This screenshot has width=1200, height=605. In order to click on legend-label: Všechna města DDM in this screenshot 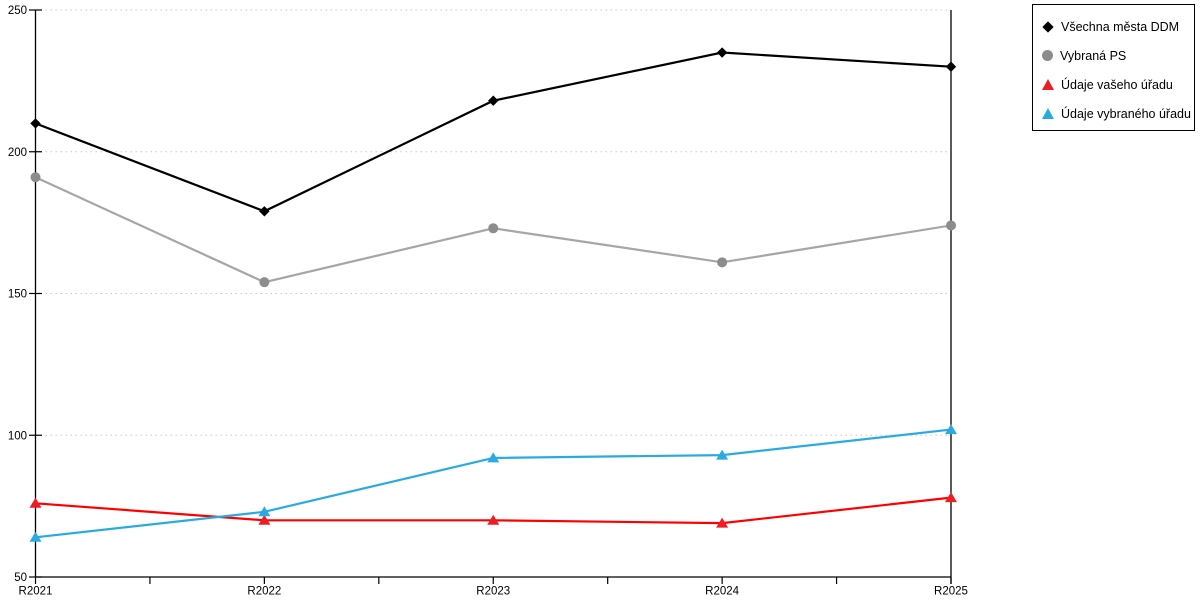, I will do `click(1120, 26)`.